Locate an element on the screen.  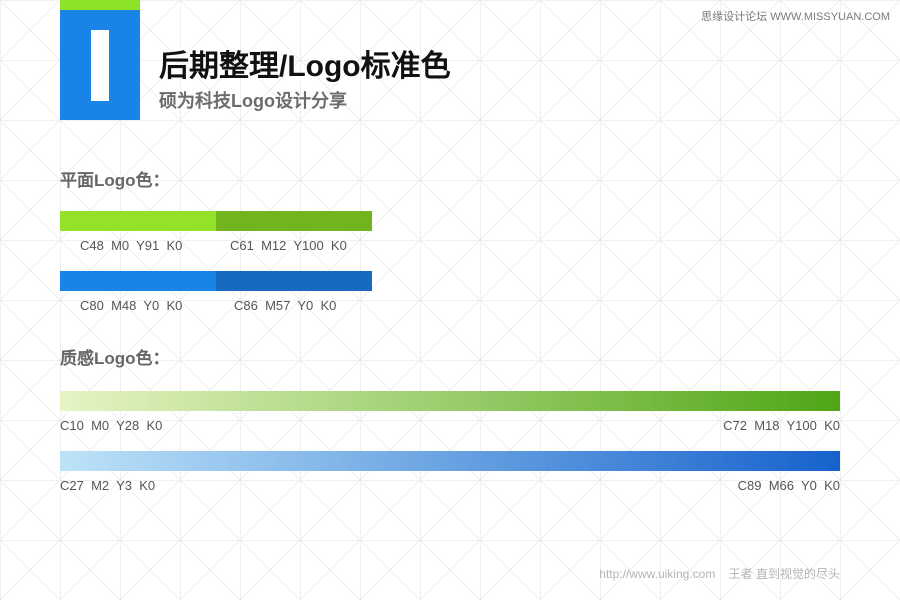
footer-author: 王者 直到视觉的尽头 is located at coordinates (784, 574).